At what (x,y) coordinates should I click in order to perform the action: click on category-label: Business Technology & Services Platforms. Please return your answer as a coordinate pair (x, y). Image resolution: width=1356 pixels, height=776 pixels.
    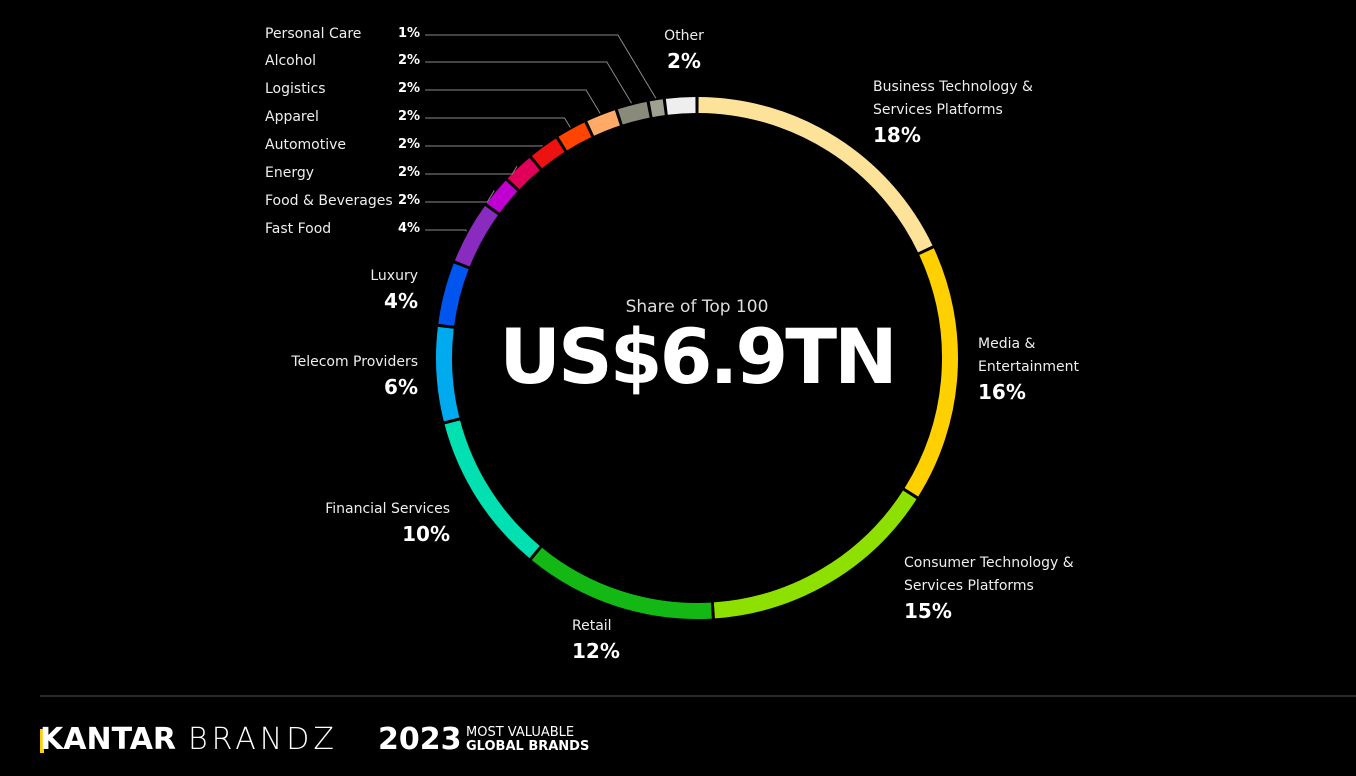
    Looking at the image, I should click on (953, 98).